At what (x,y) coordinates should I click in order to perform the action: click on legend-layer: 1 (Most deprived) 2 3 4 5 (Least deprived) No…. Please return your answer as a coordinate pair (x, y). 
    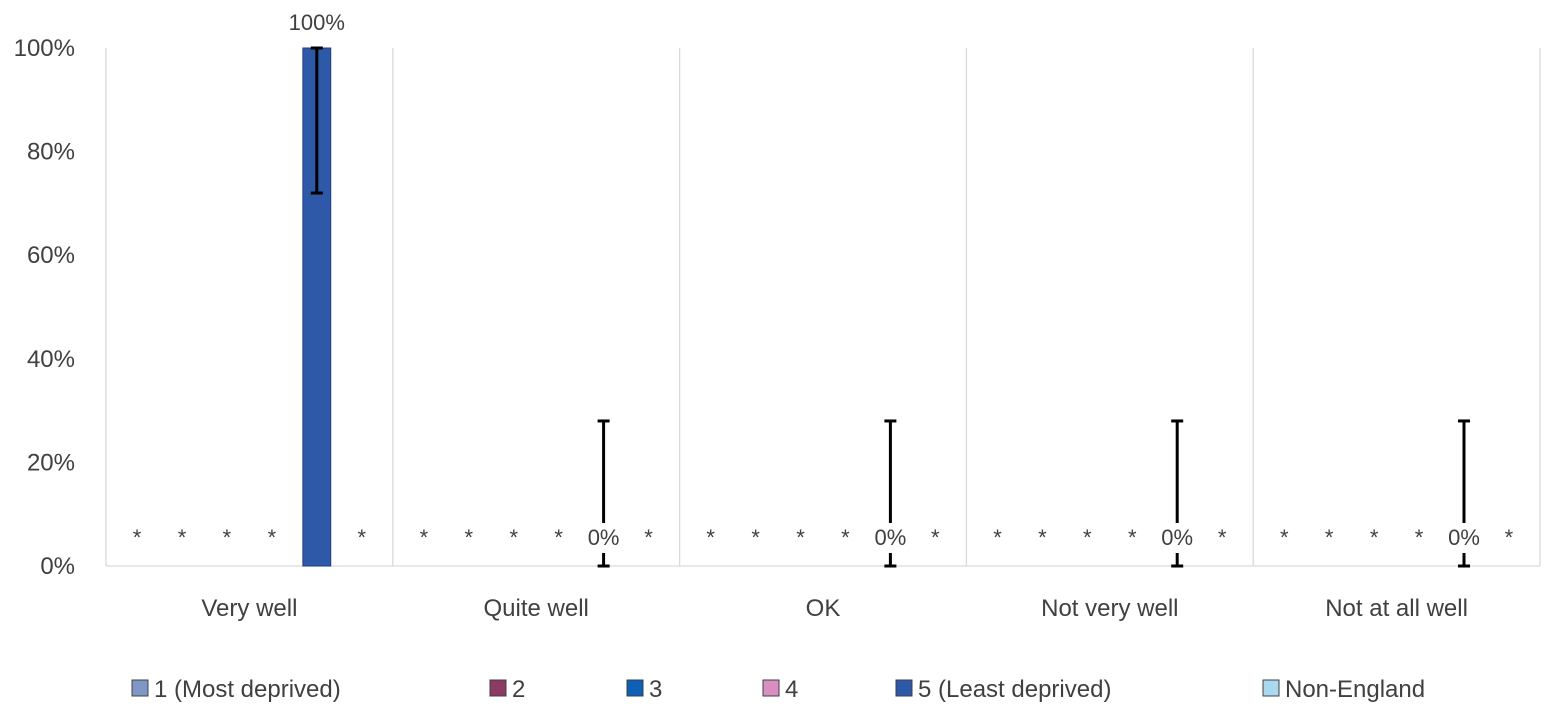
    Looking at the image, I should click on (778, 689).